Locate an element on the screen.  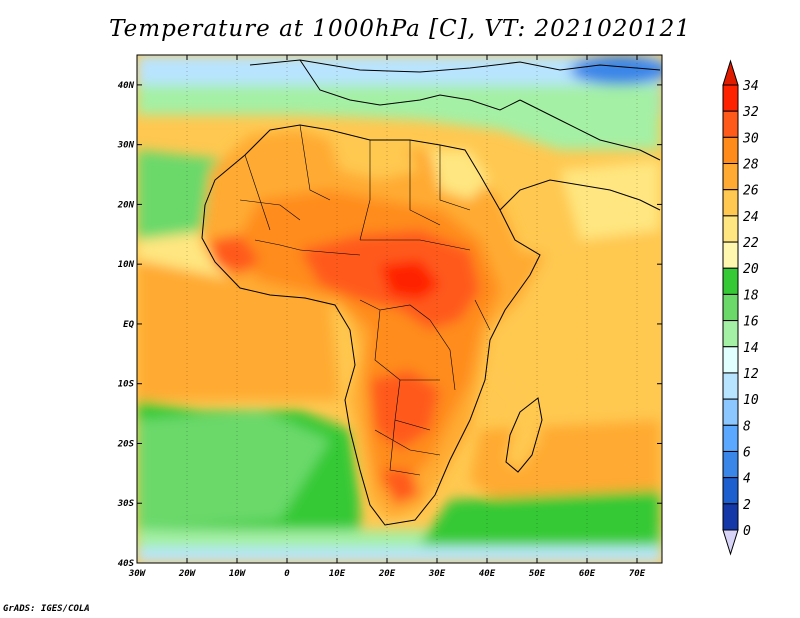
colorbar-label: 24 is located at coordinates (751, 217).